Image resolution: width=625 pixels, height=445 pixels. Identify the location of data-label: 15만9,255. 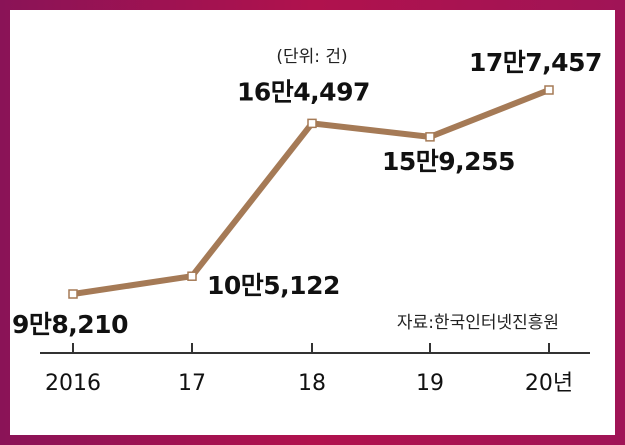
(448, 161).